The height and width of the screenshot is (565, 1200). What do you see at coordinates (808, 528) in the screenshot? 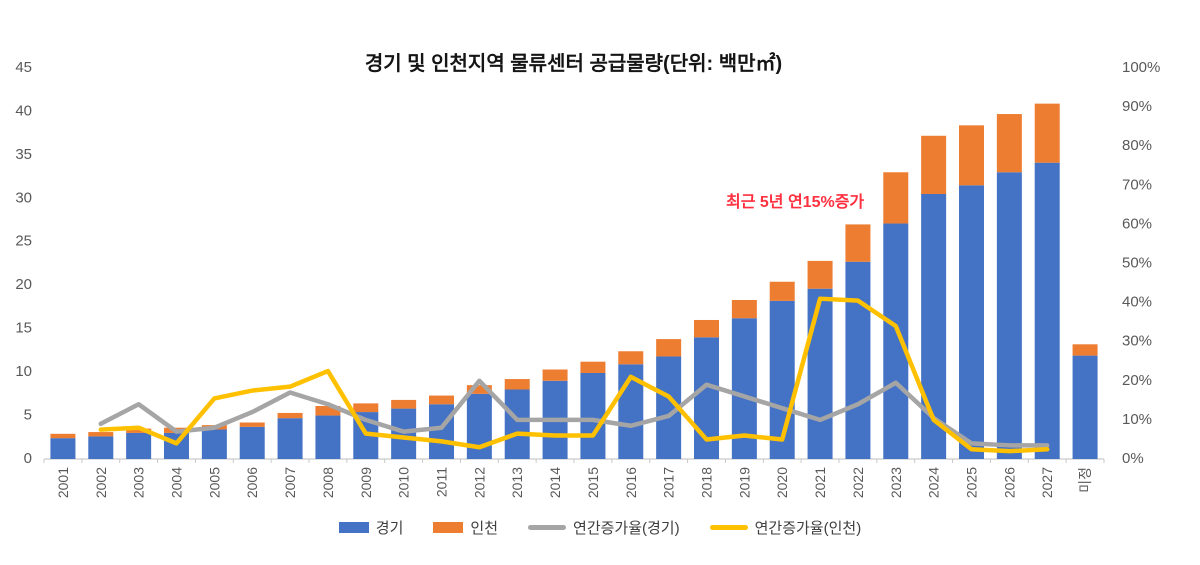
I see `legend-label: 연간증가율(인천)` at bounding box center [808, 528].